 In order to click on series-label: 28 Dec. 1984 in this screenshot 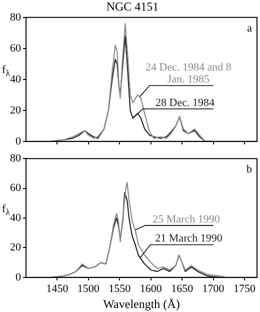, I will do `click(186, 102)`.